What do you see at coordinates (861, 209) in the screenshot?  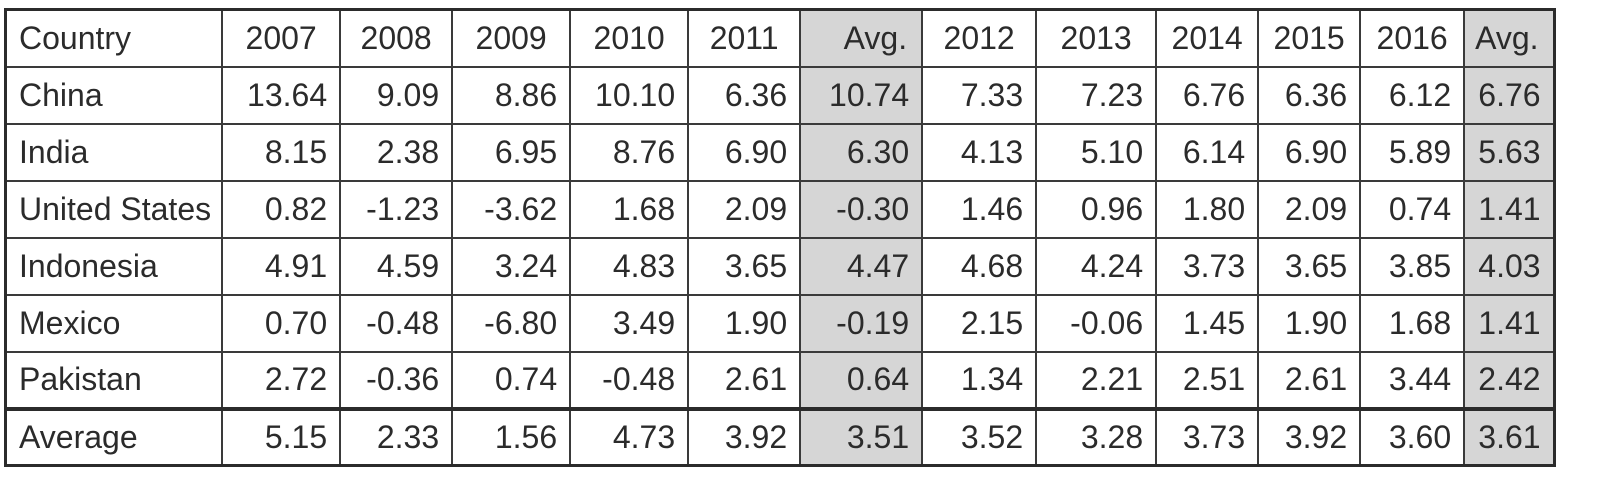 I see `average-value-cell: -0.30` at bounding box center [861, 209].